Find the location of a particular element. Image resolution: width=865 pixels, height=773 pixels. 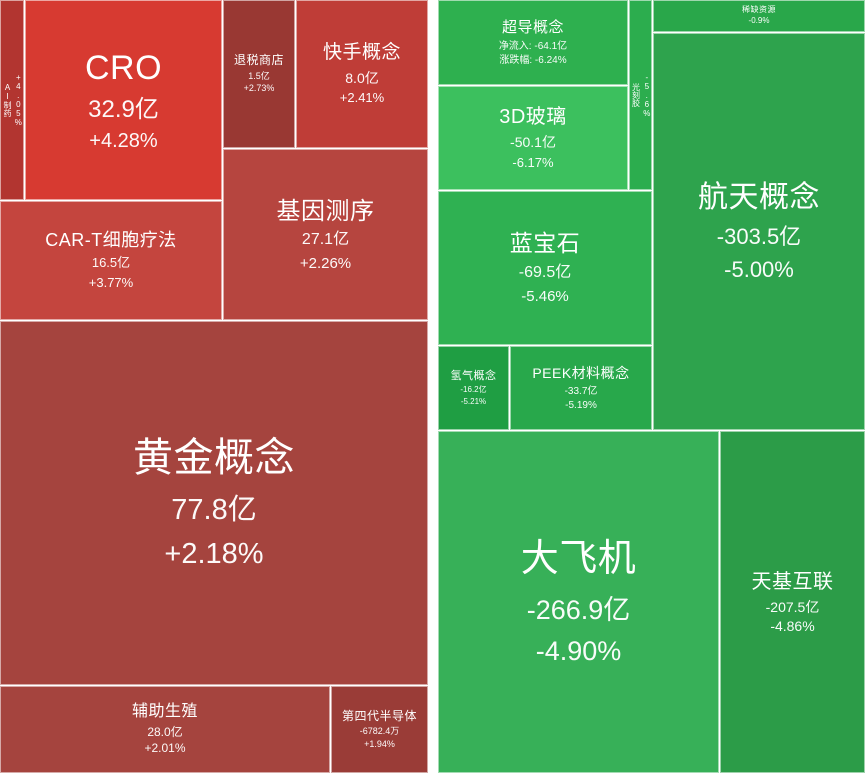

tile-net-flow: 32.9亿 is located at coordinates (123, 109).